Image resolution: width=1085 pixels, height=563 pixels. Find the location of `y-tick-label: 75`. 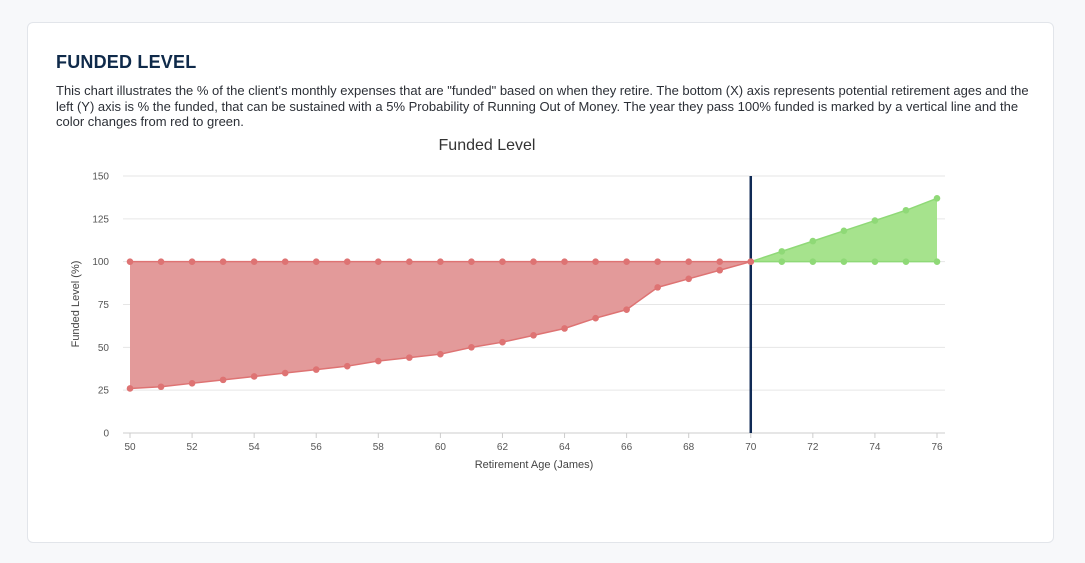

y-tick-label: 75 is located at coordinates (104, 305).